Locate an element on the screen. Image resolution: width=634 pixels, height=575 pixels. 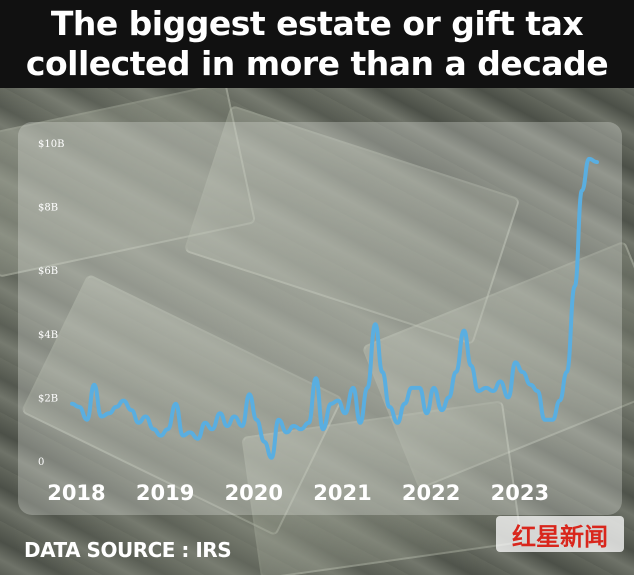
x-tick-label: 2019 is located at coordinates (165, 493).